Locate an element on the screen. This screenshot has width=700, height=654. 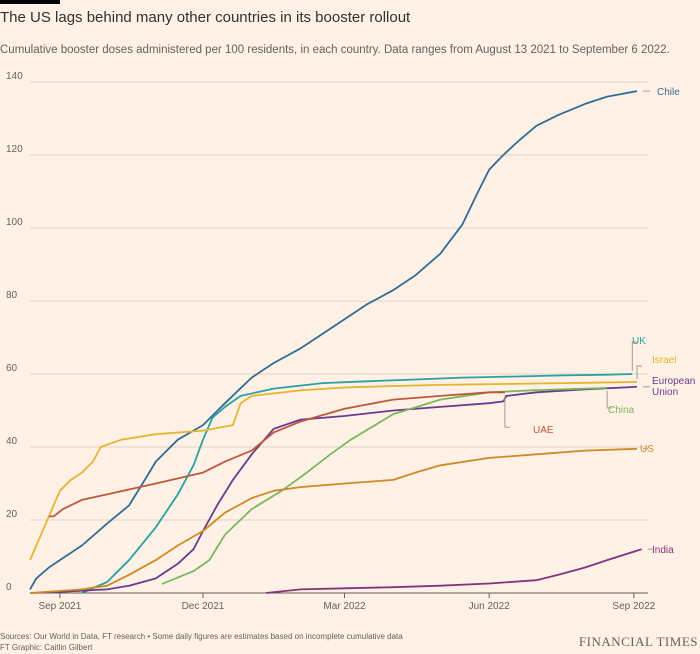
y-tick-label: 100 is located at coordinates (14, 222).